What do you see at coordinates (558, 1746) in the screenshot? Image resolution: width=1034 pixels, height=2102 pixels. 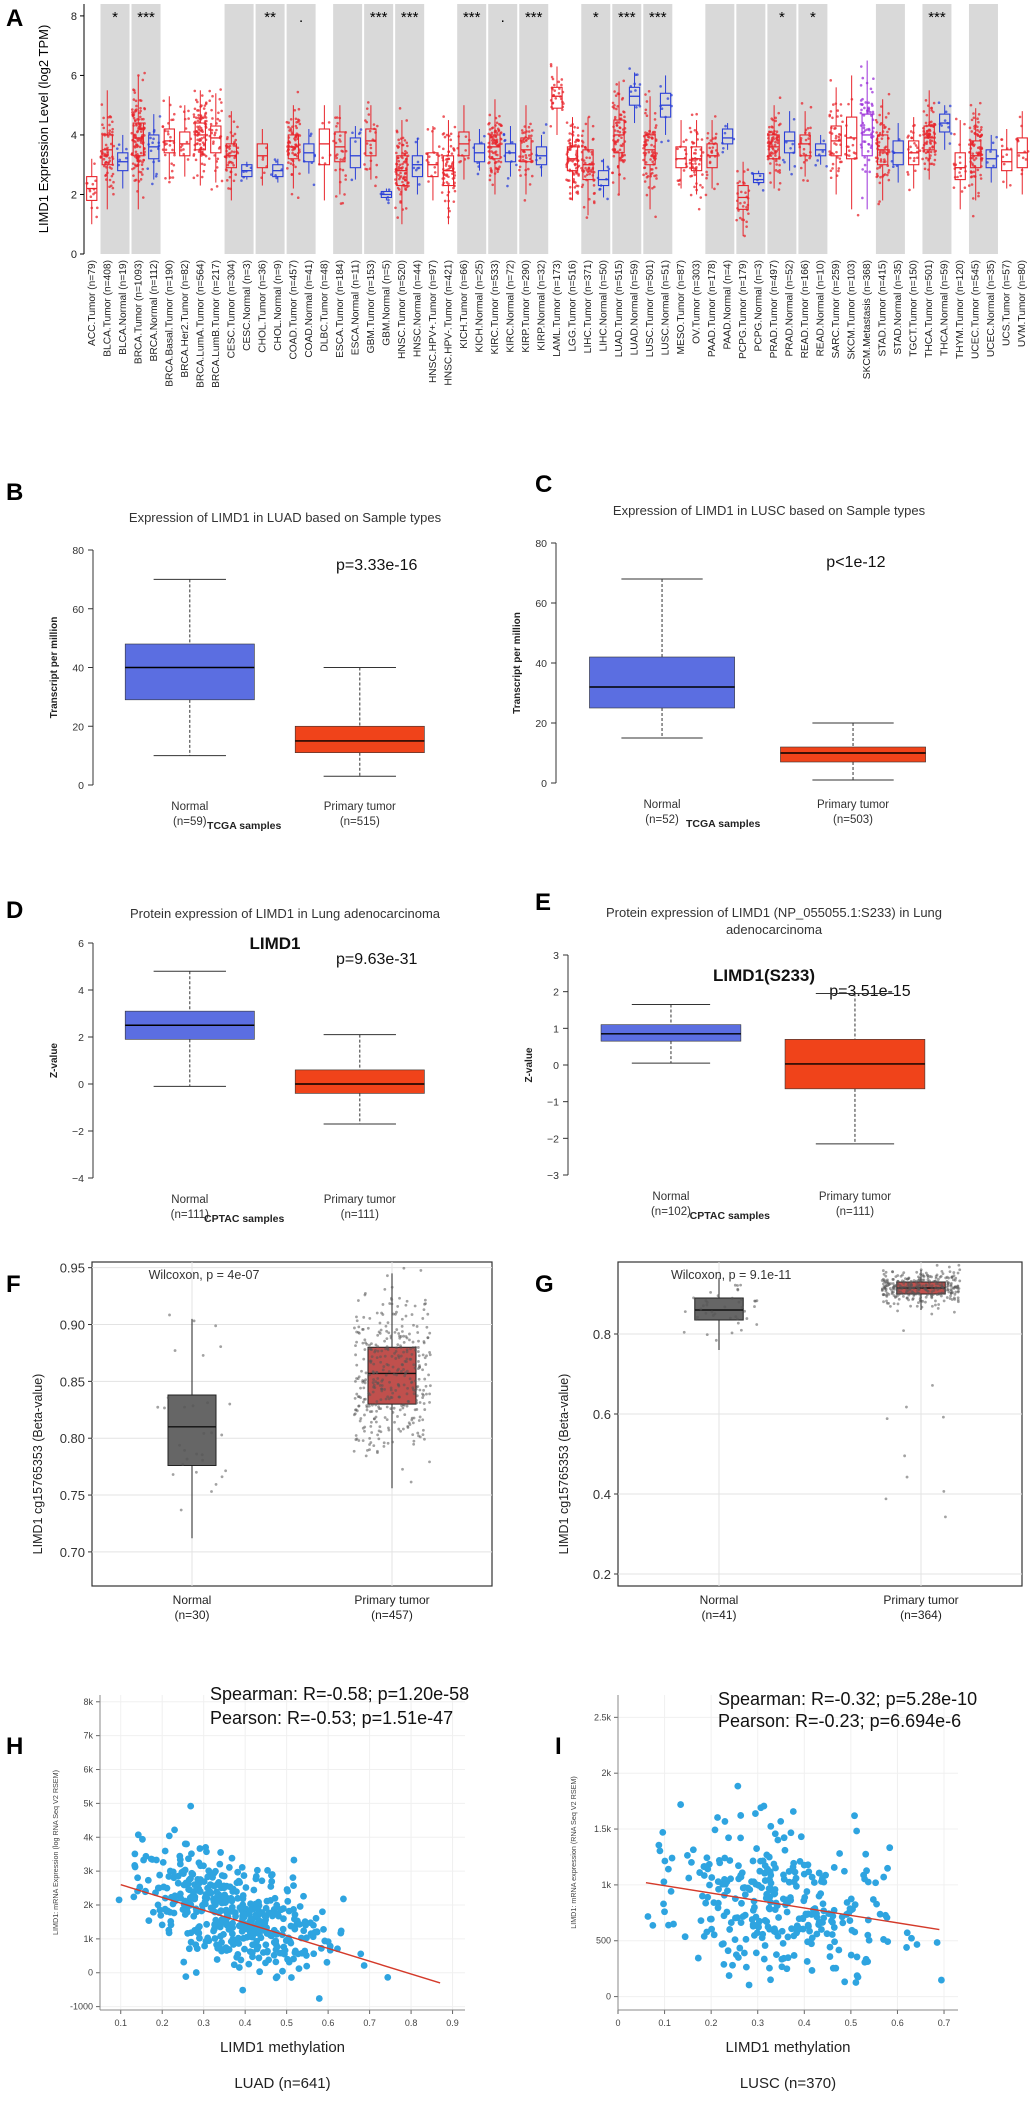 I see `panel-letter: I` at bounding box center [558, 1746].